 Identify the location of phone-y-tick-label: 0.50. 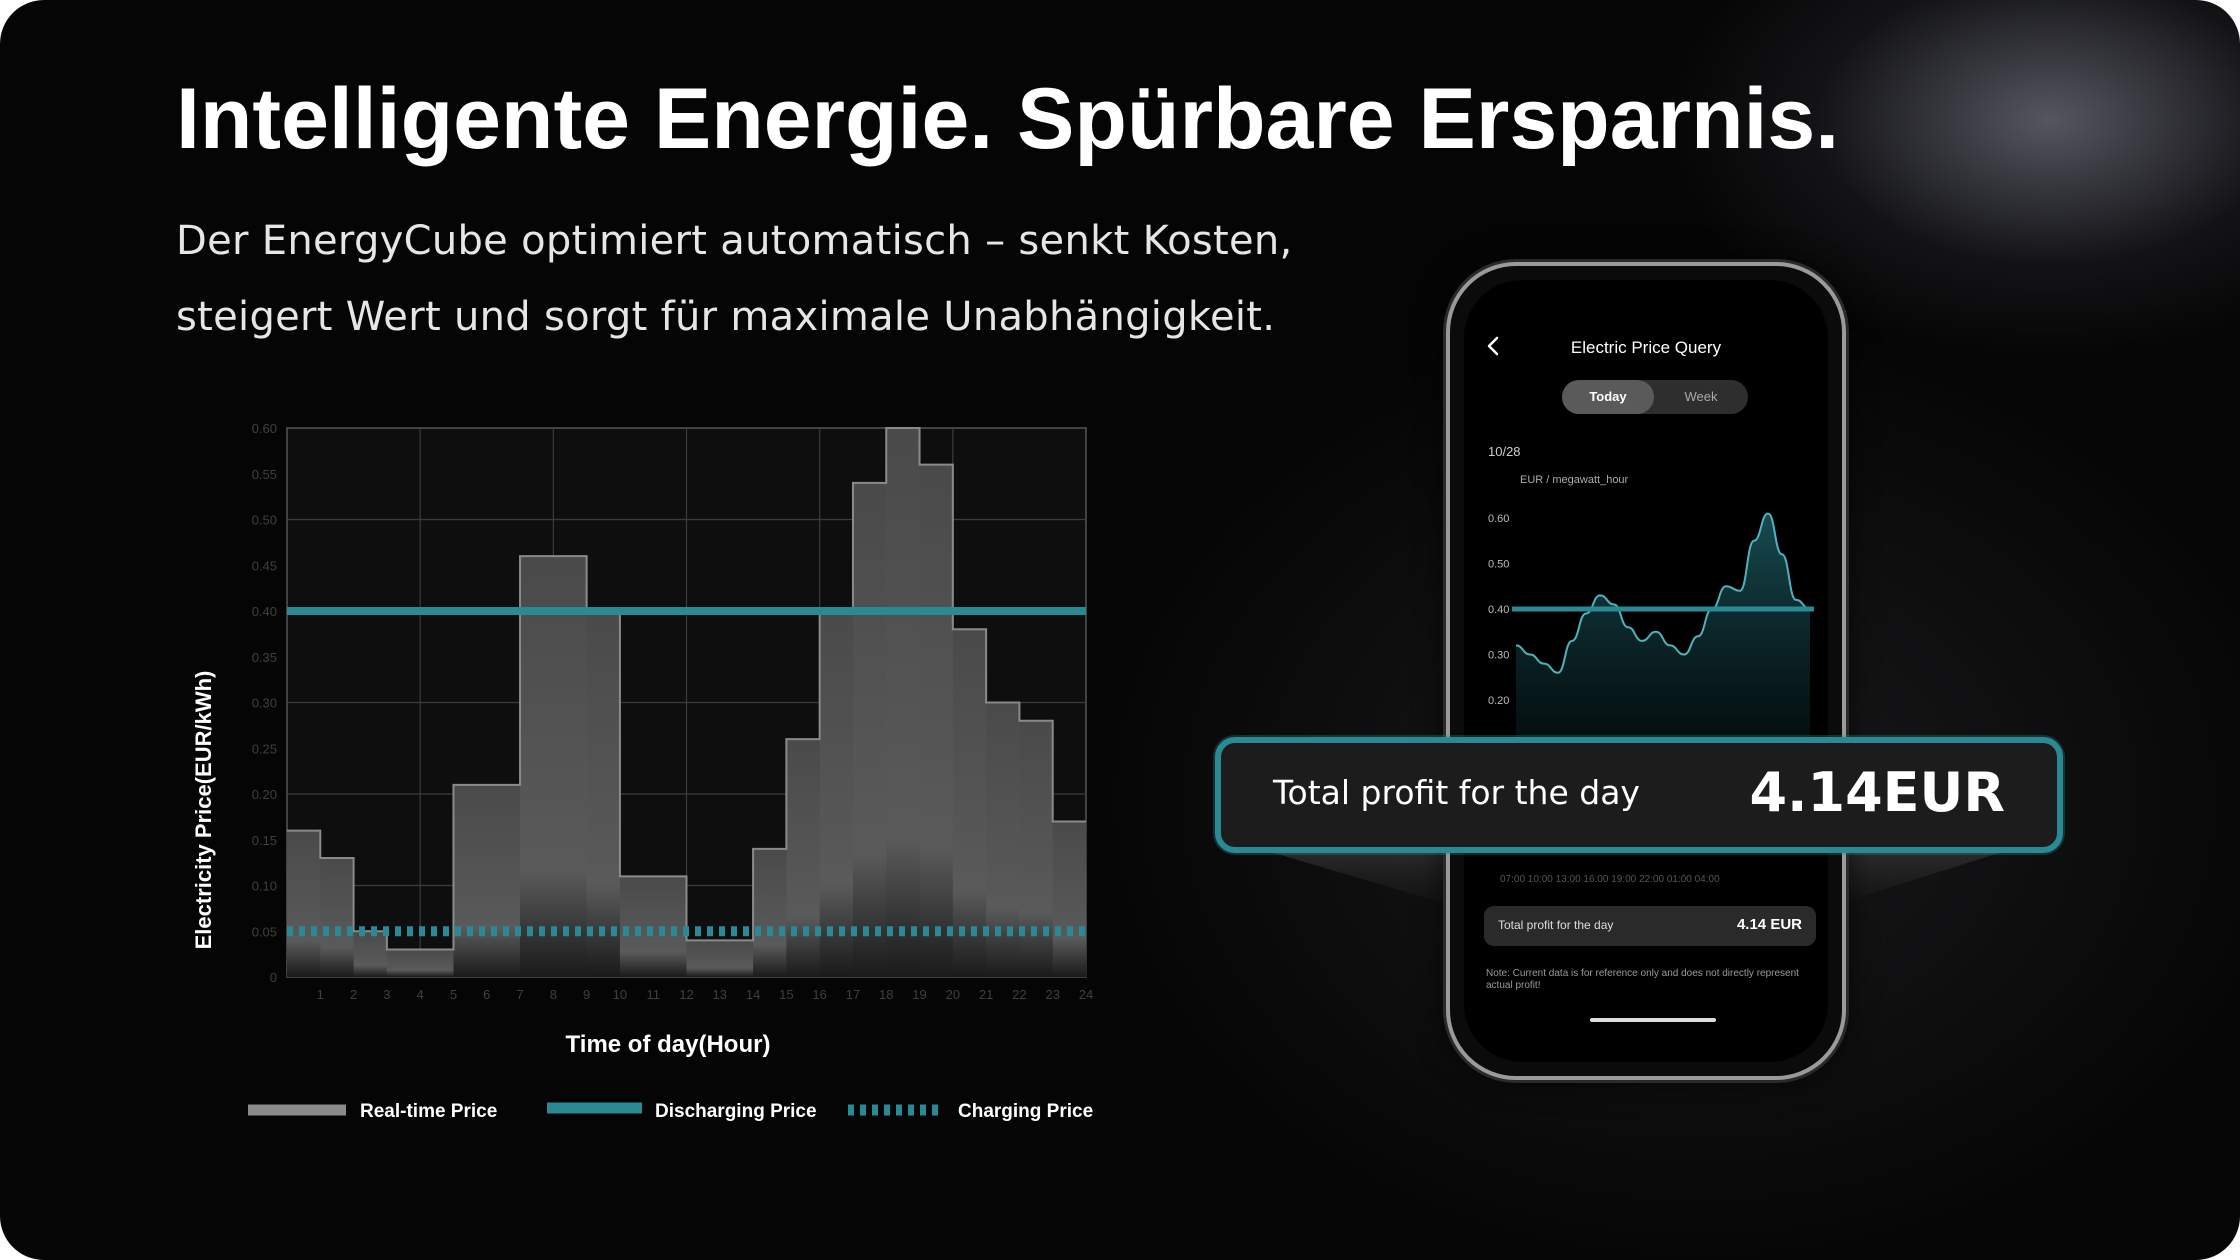
(1498, 565).